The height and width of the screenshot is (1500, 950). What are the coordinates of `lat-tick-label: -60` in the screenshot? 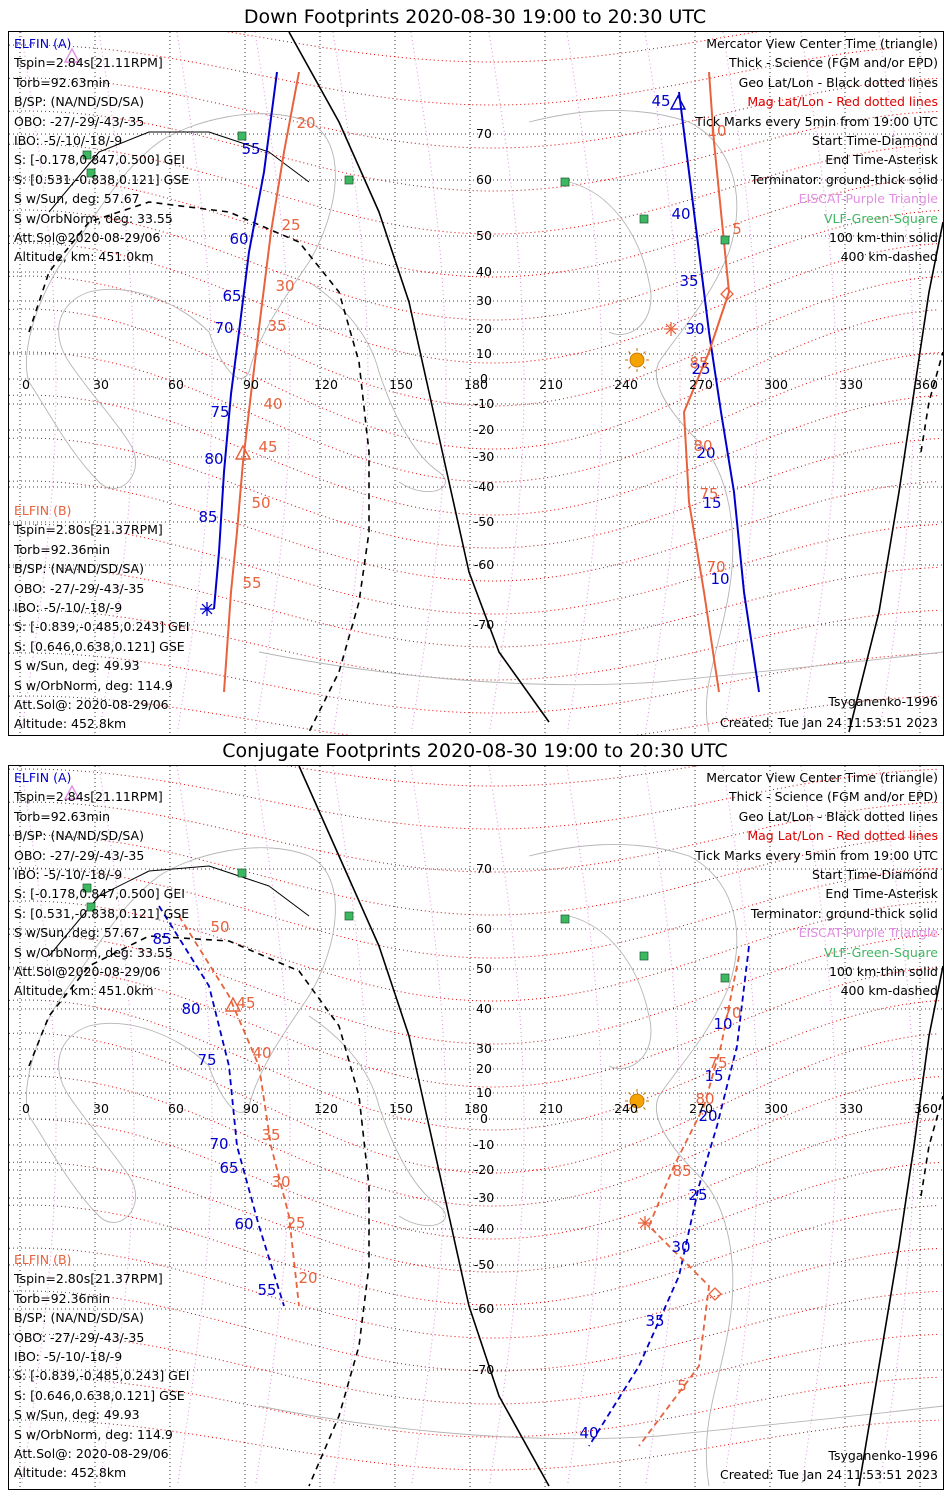 It's located at (484, 564).